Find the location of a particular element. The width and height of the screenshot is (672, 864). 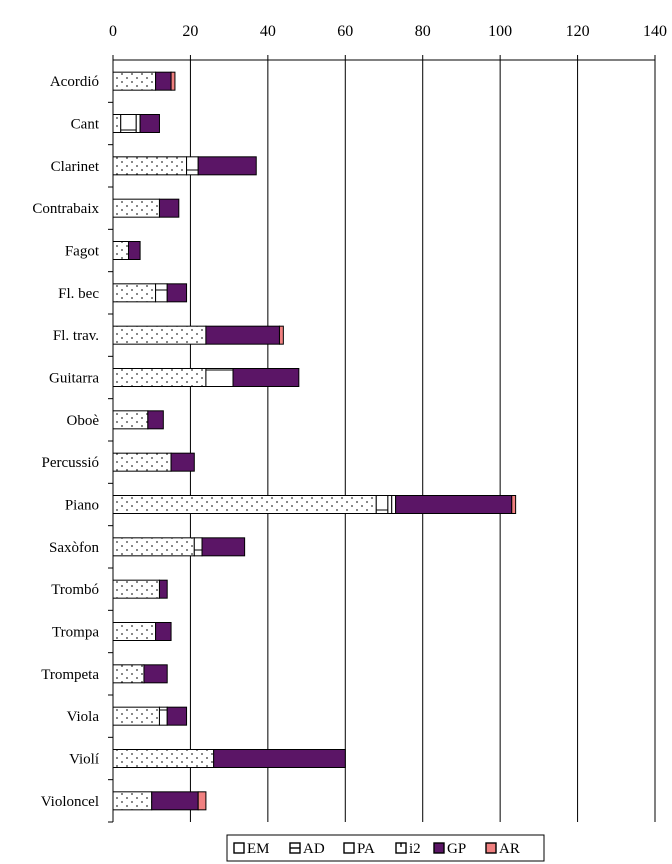

legend-swatch-gp is located at coordinates (439, 848).